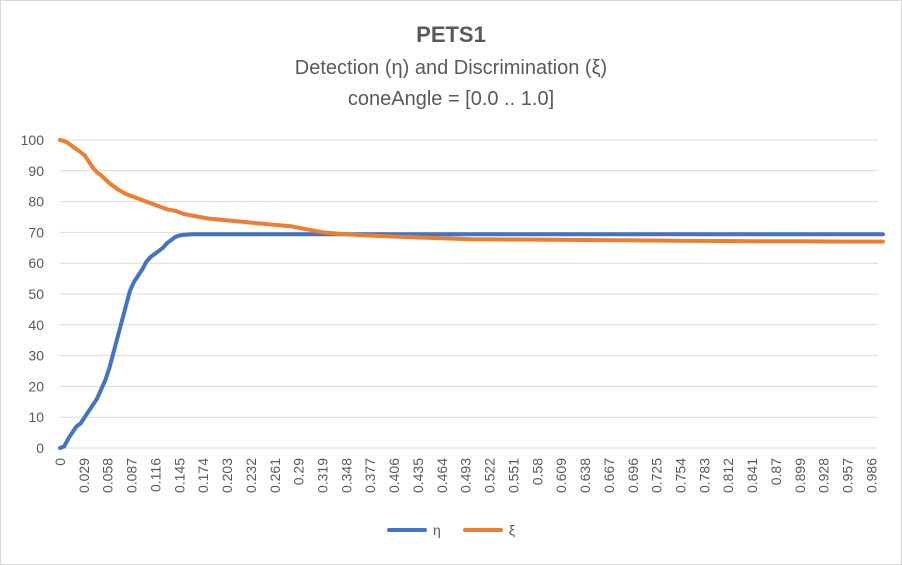 The height and width of the screenshot is (565, 902). What do you see at coordinates (275, 475) in the screenshot?
I see `x-tick-label: 0.261` at bounding box center [275, 475].